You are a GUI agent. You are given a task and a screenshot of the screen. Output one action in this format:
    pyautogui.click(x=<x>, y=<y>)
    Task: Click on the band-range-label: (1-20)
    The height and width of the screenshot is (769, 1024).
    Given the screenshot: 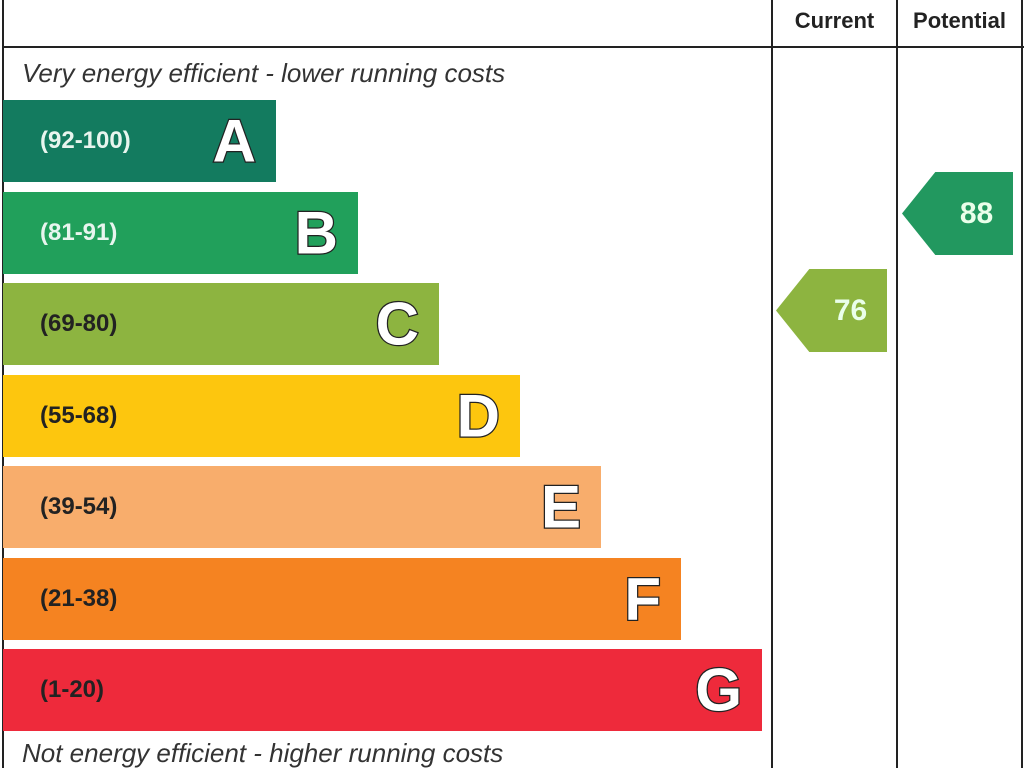 What is the action you would take?
    pyautogui.click(x=72, y=689)
    